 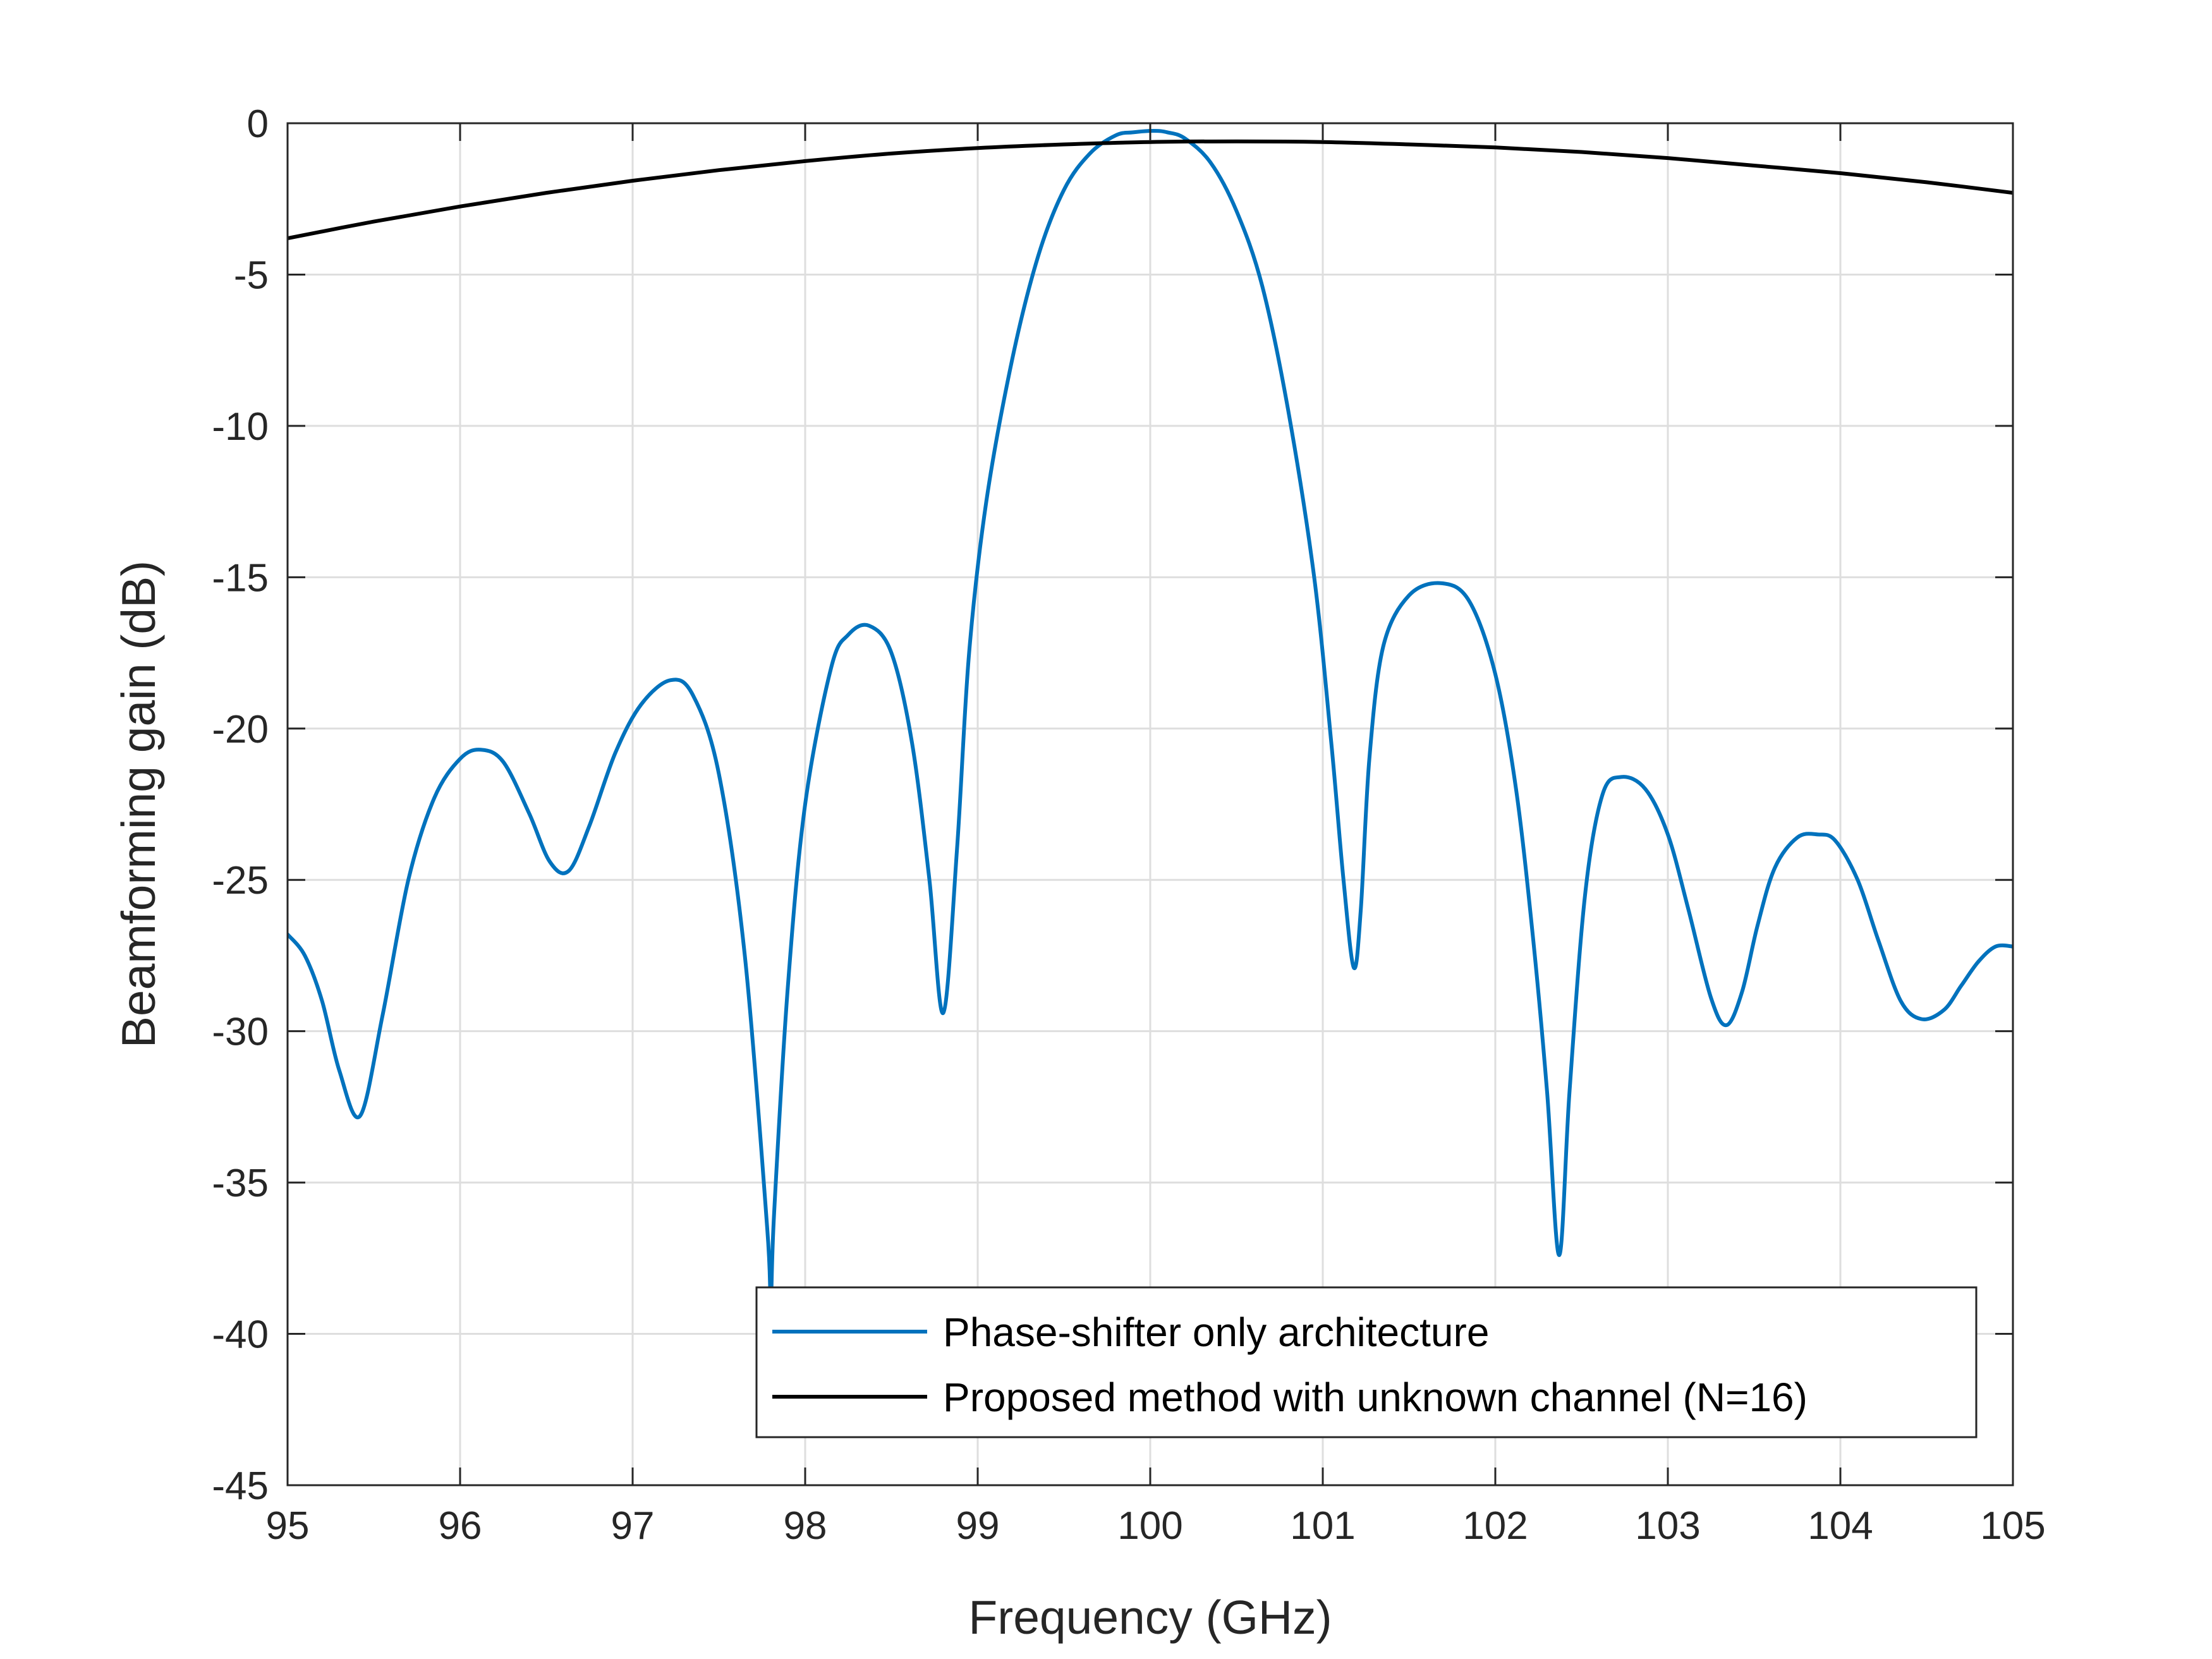 What do you see at coordinates (288, 1526) in the screenshot?
I see `x-tick-label: 95` at bounding box center [288, 1526].